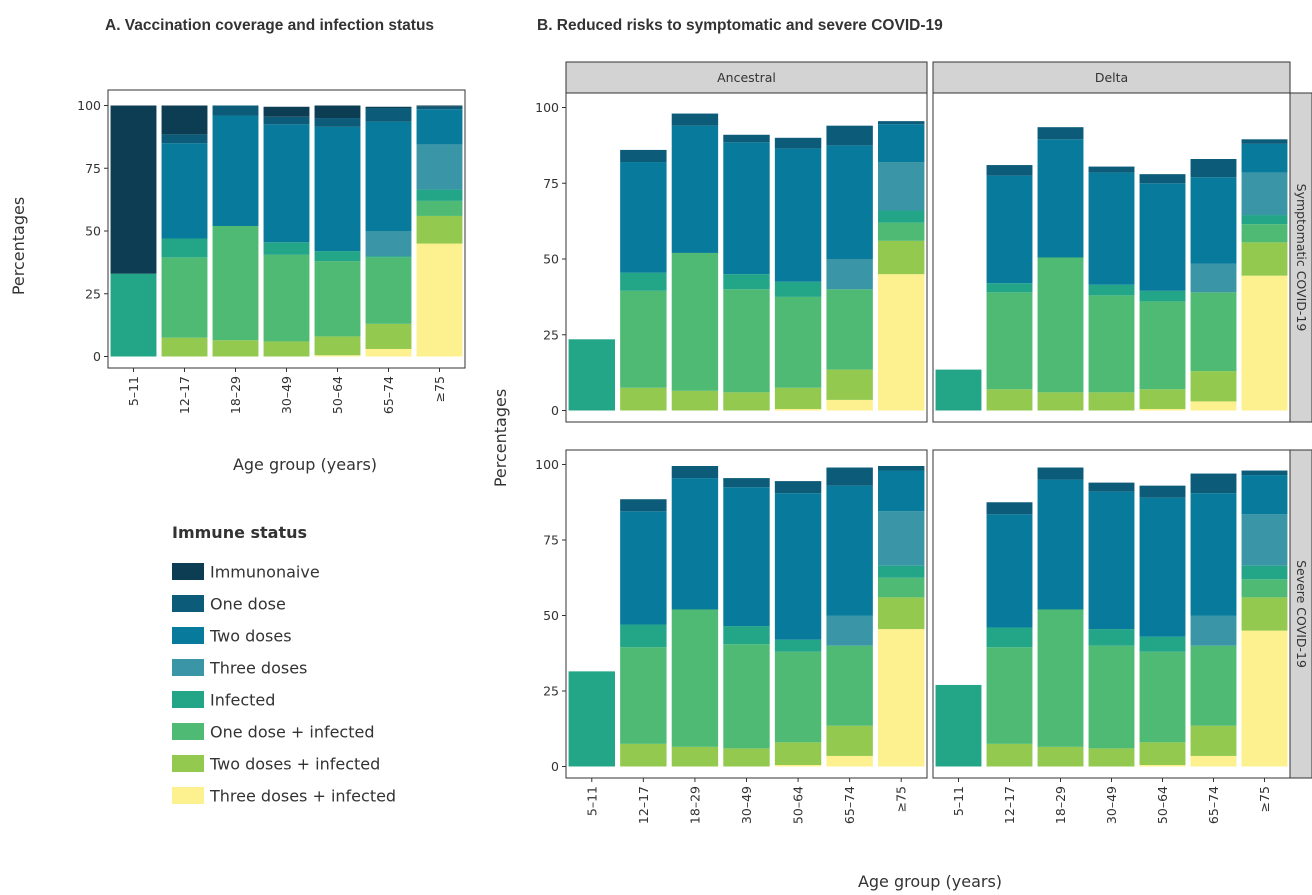  I want to click on bar-b-ancestral-severe-covid-19-65-74-one-dose-infected, so click(849, 685).